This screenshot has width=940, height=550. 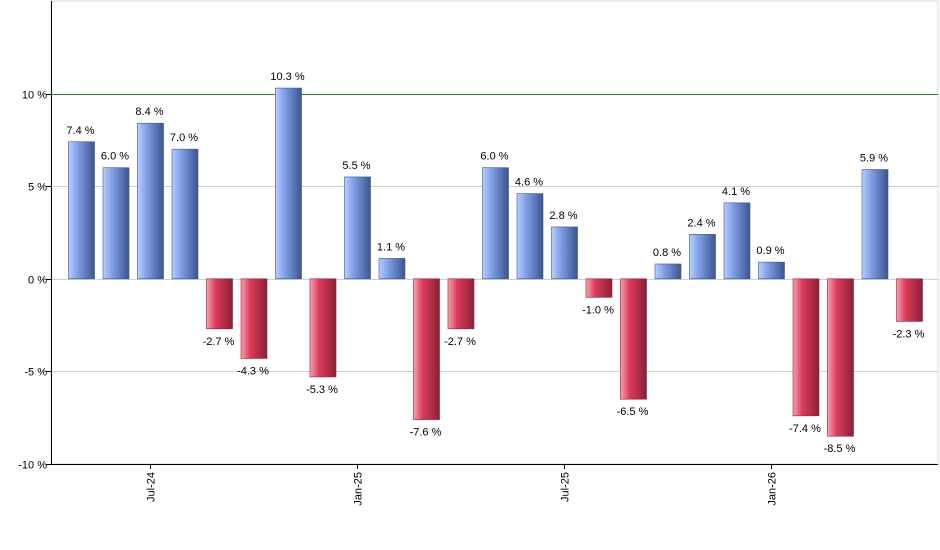 What do you see at coordinates (667, 253) in the screenshot?
I see `data-label: 0.8 %` at bounding box center [667, 253].